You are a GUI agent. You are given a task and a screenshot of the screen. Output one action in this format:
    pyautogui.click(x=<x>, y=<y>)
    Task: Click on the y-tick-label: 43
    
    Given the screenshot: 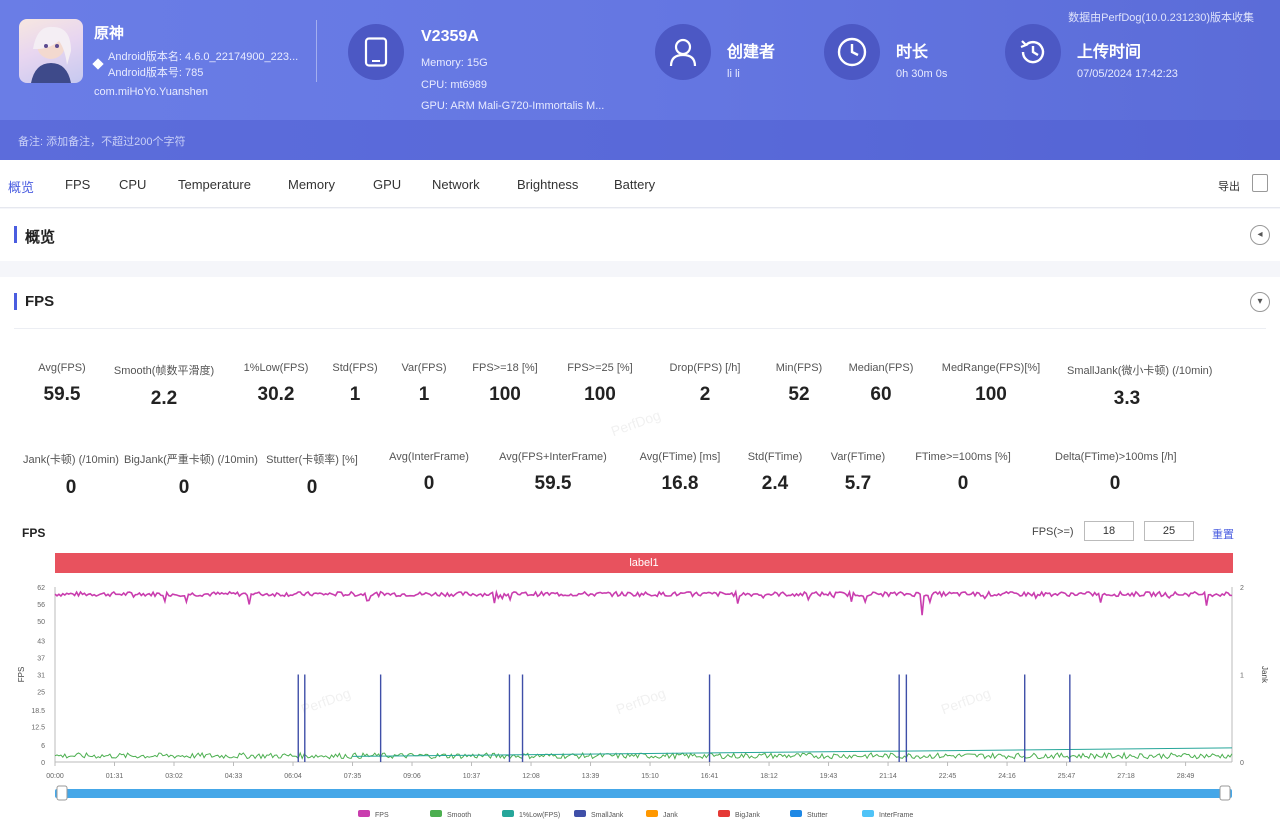 What is the action you would take?
    pyautogui.click(x=41, y=642)
    